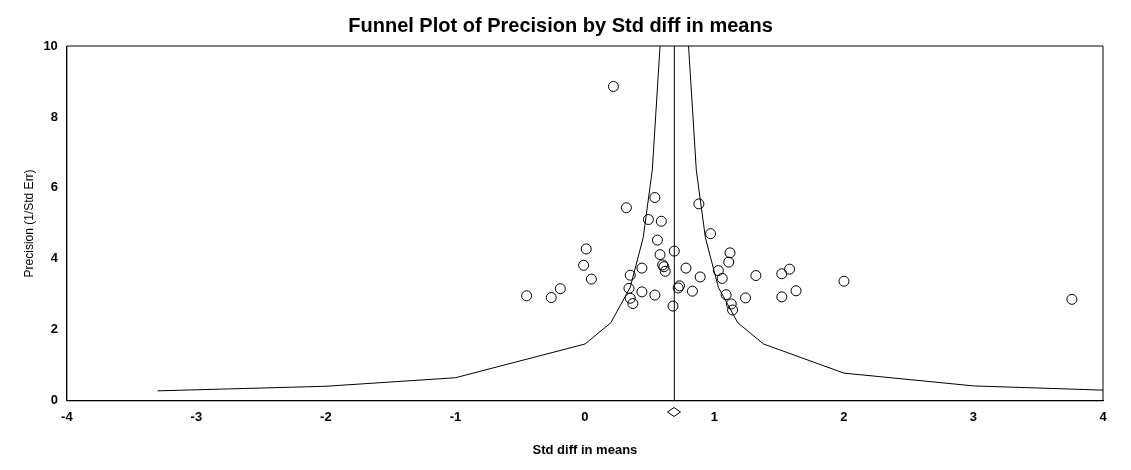  I want to click on x-tick-label: 2, so click(844, 417).